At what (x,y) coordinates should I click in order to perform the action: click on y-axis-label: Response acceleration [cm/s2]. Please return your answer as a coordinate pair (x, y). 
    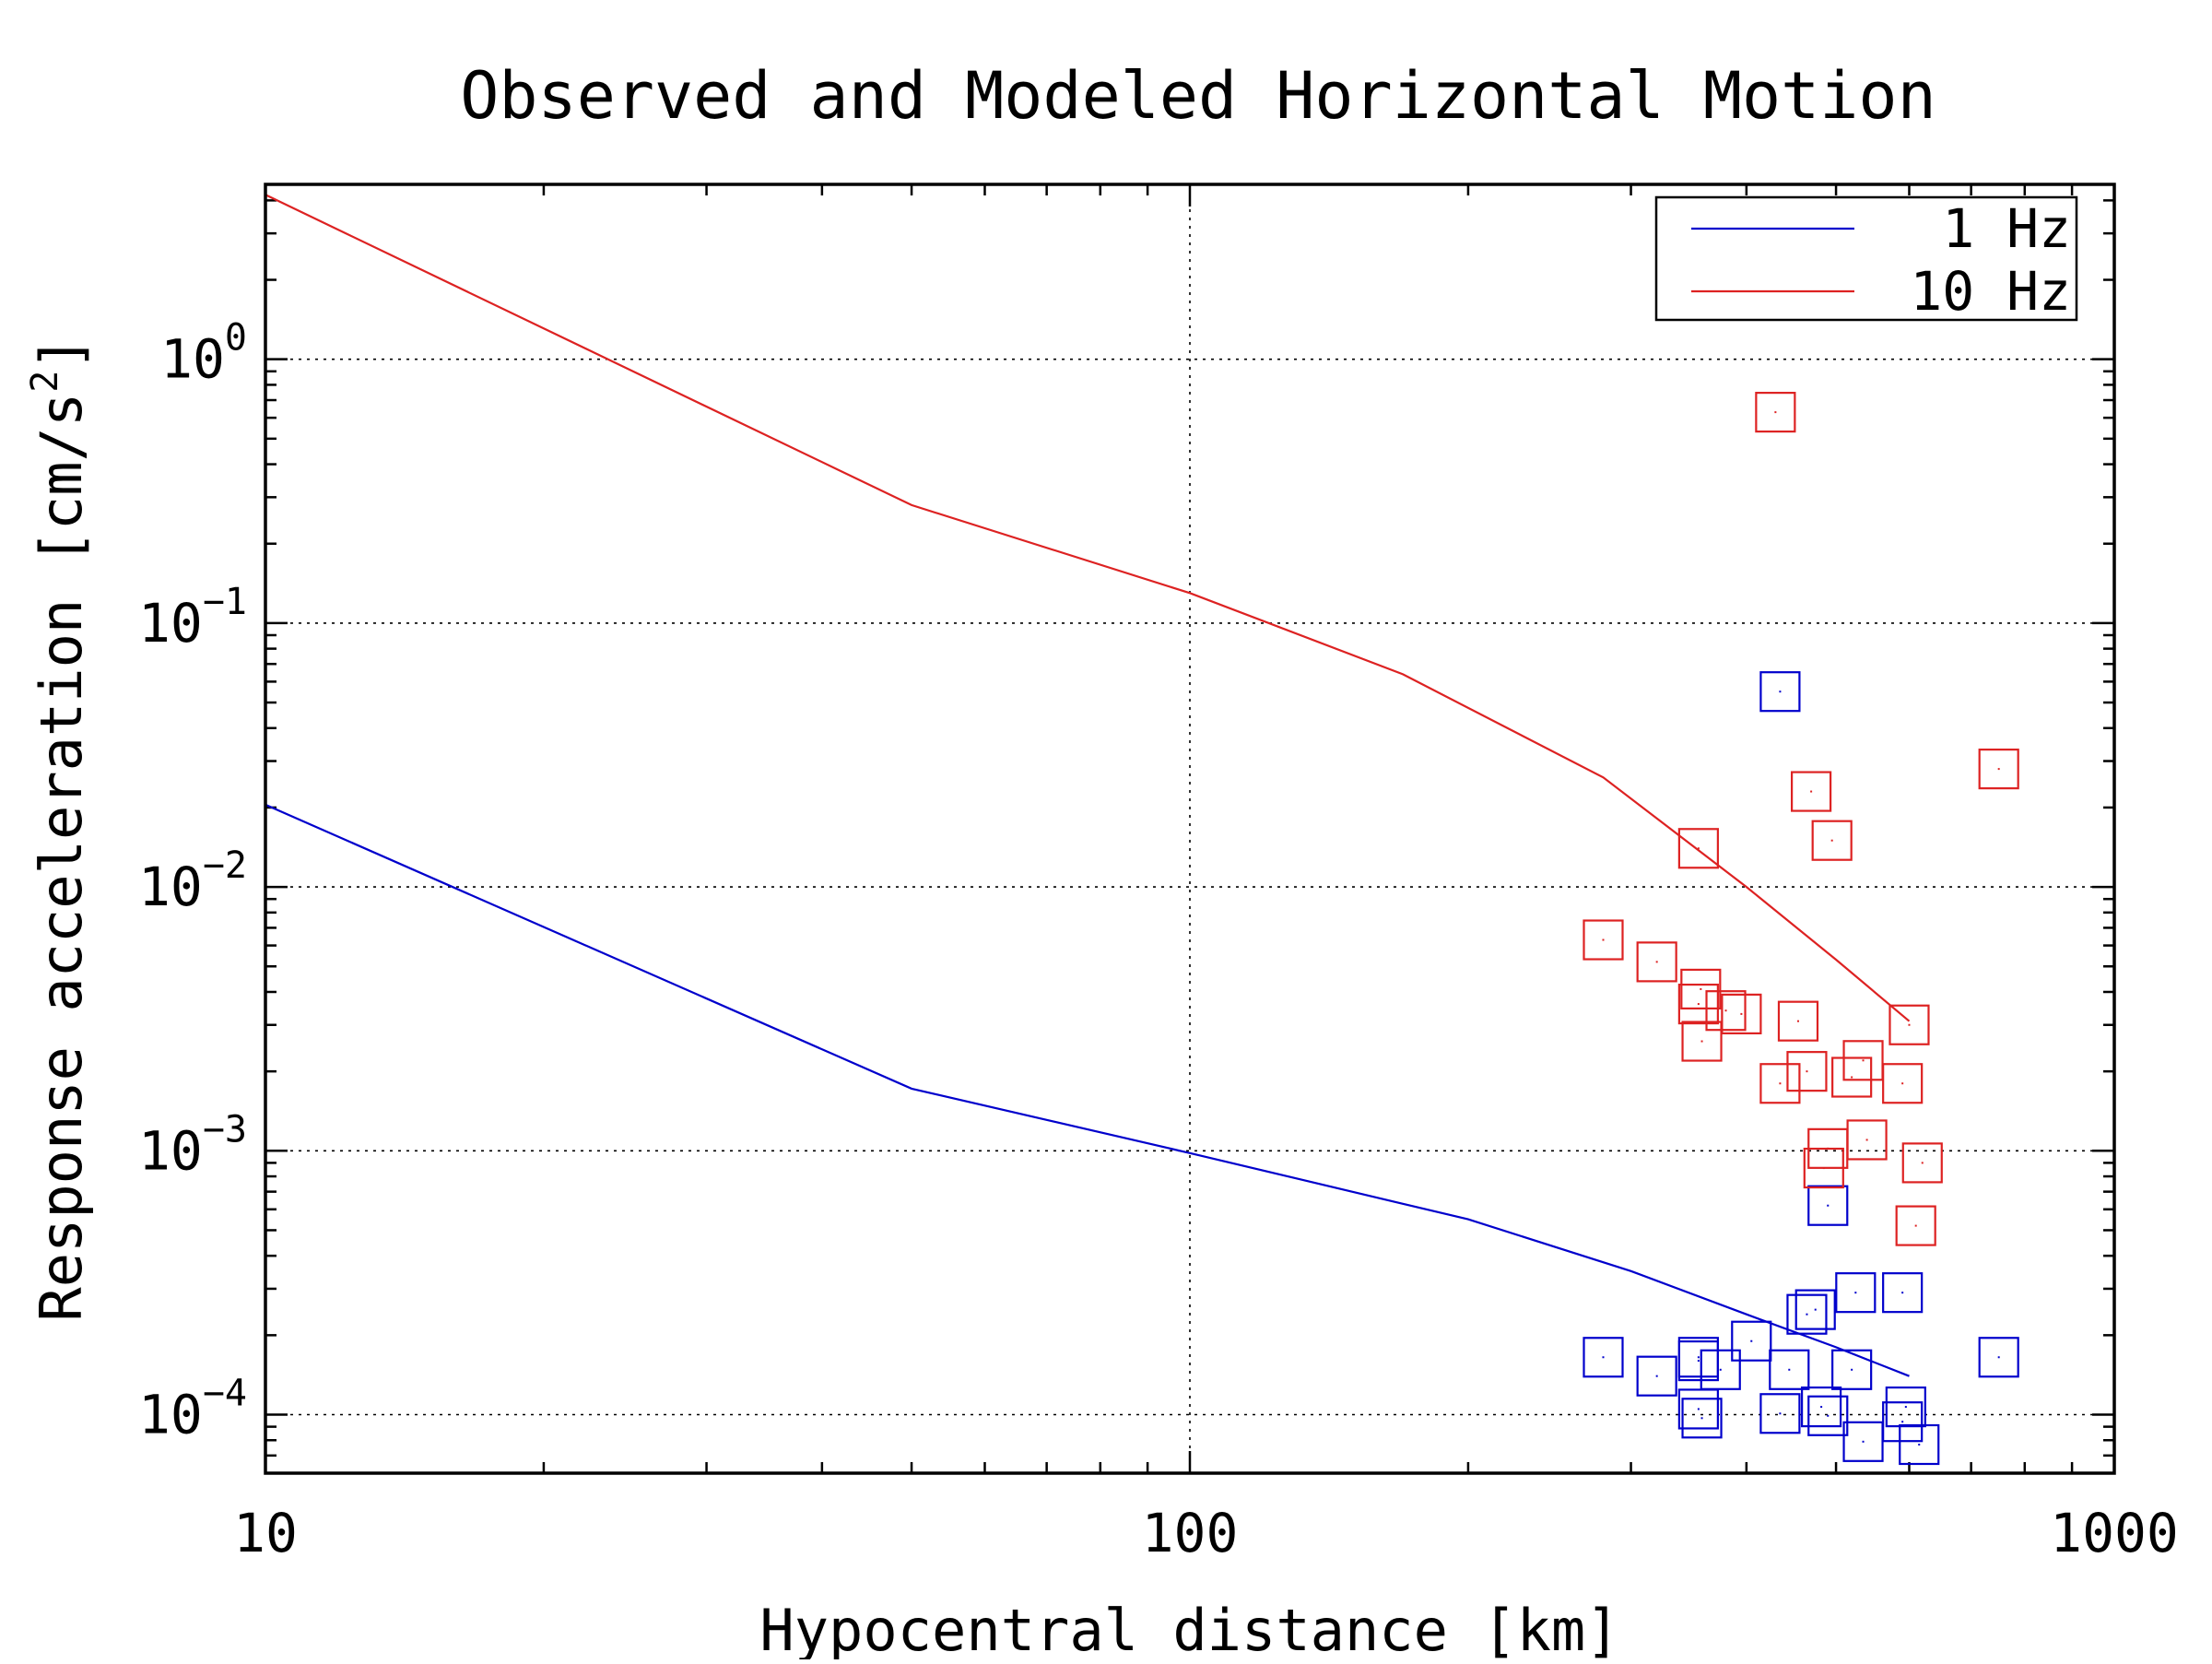
    Looking at the image, I should click on (59, 828).